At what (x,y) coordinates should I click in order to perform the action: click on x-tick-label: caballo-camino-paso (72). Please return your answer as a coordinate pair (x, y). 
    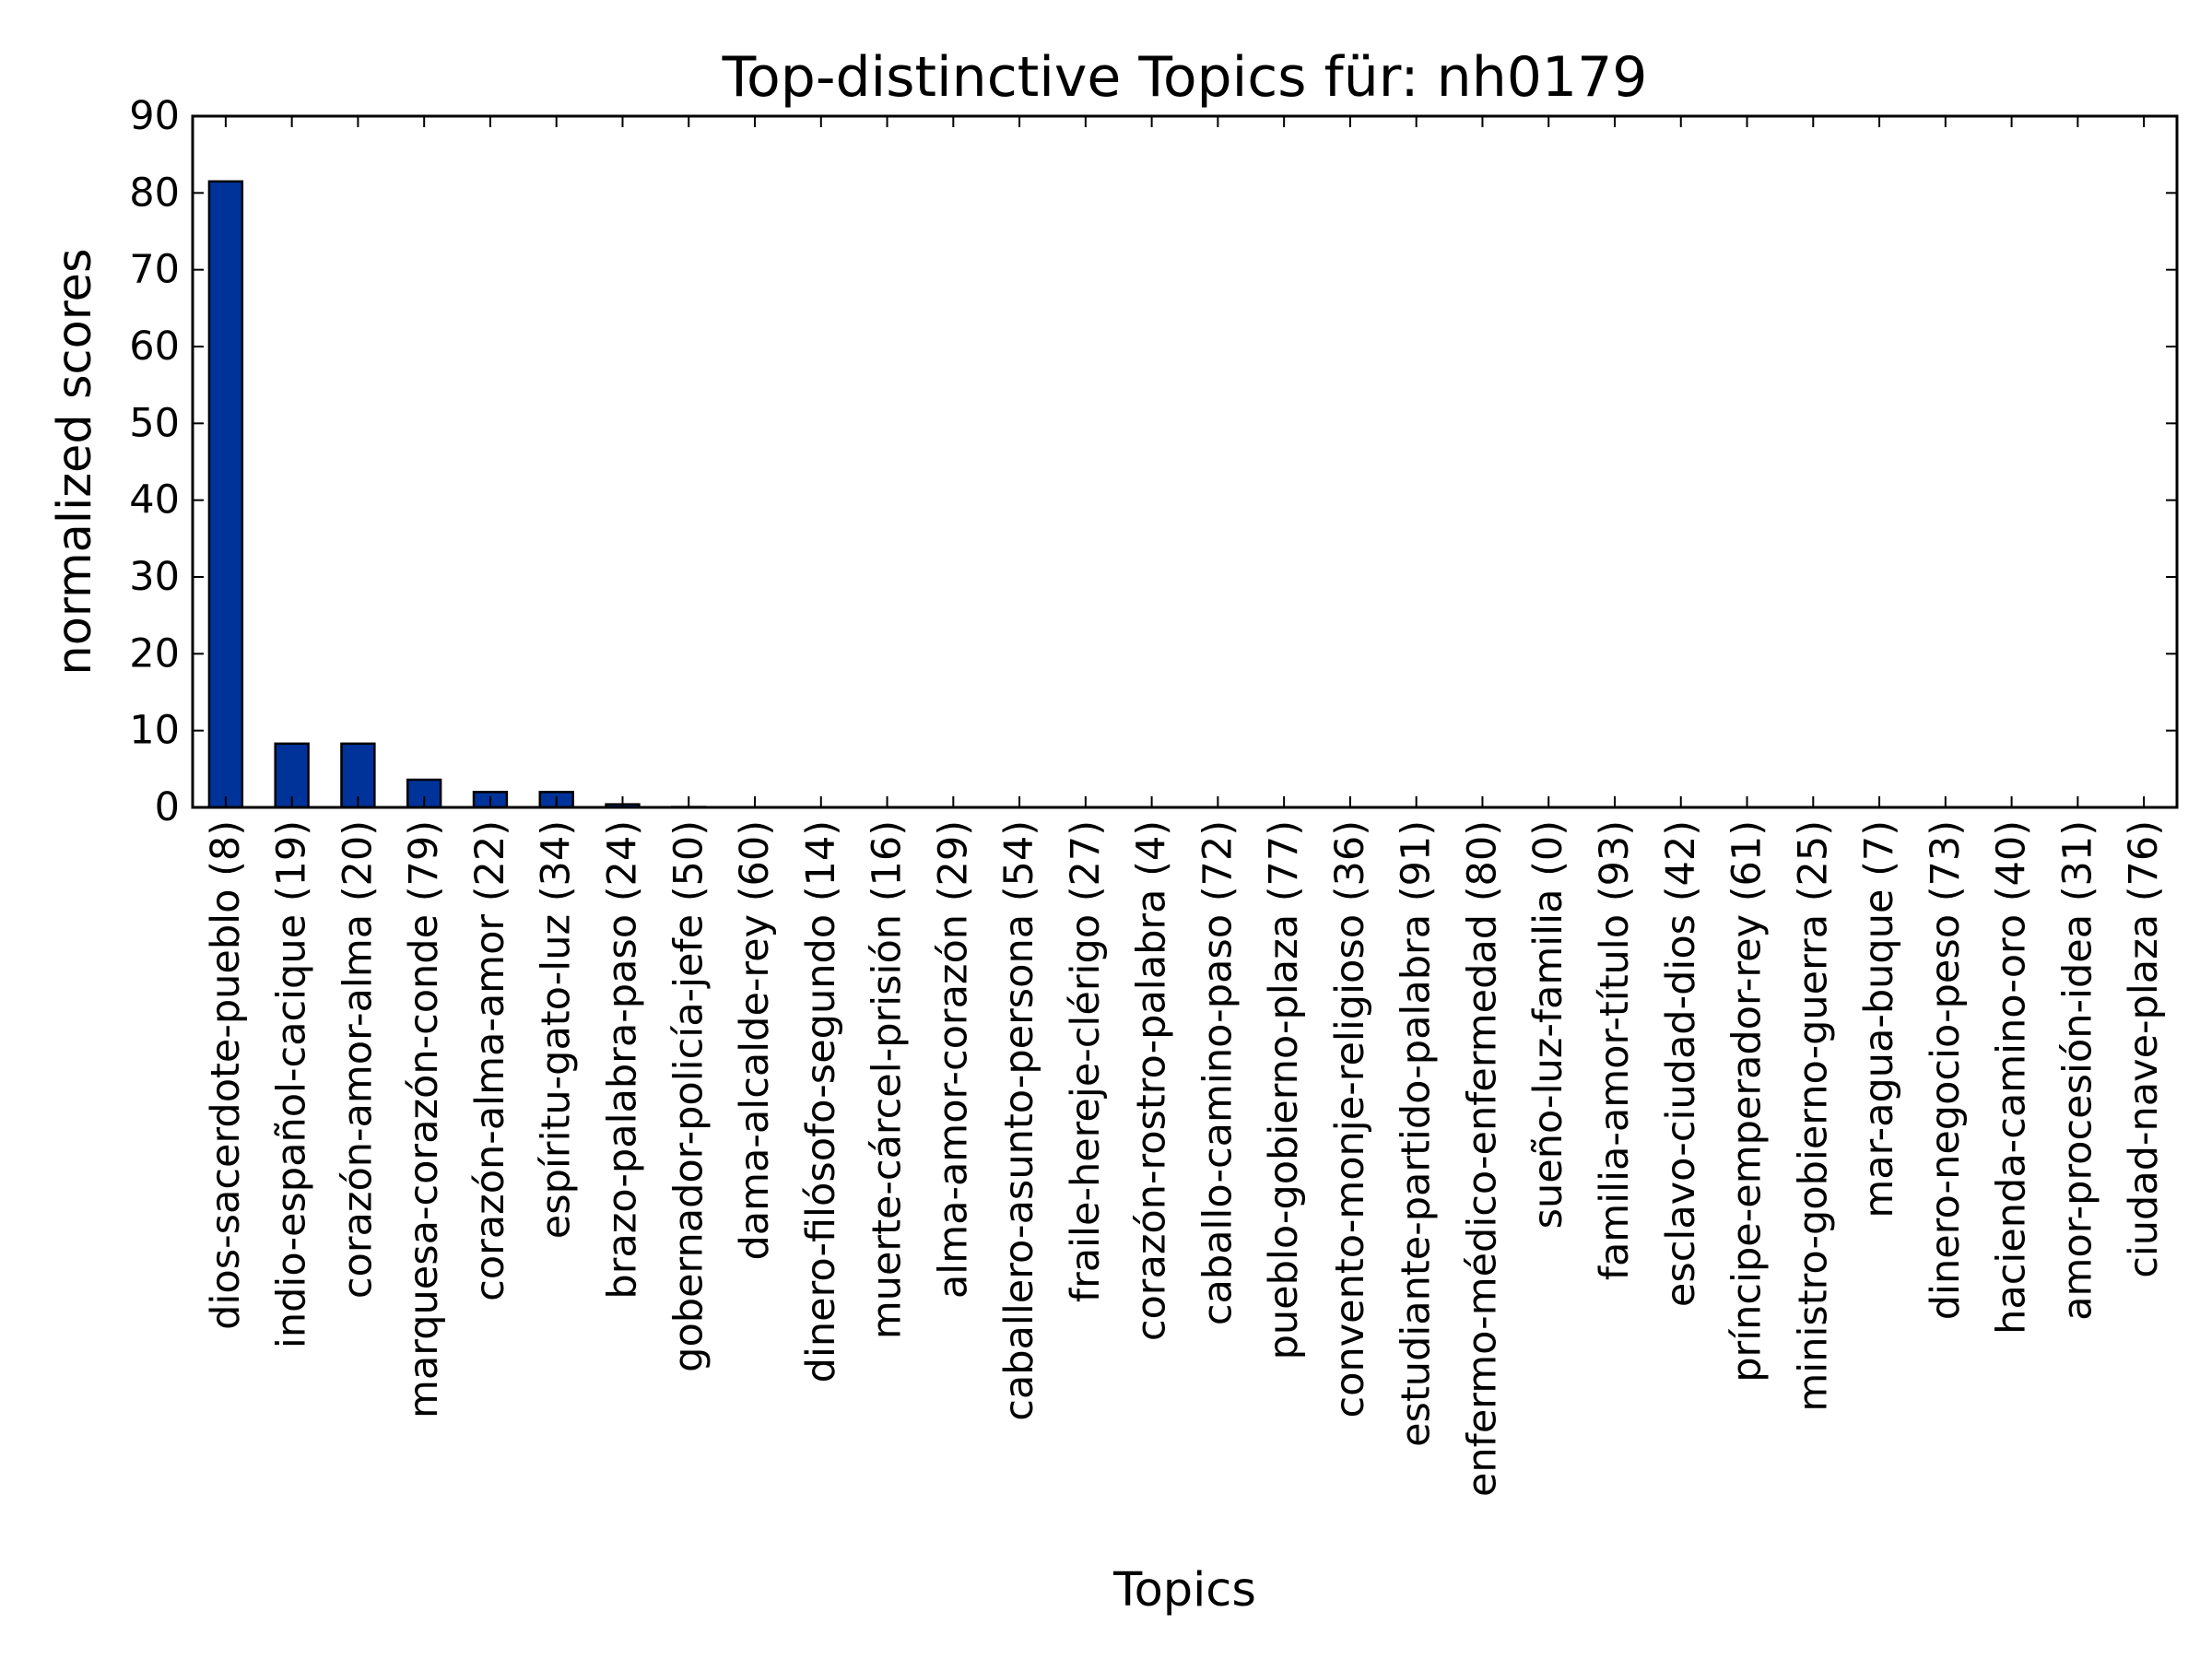
    Looking at the image, I should click on (1217, 1072).